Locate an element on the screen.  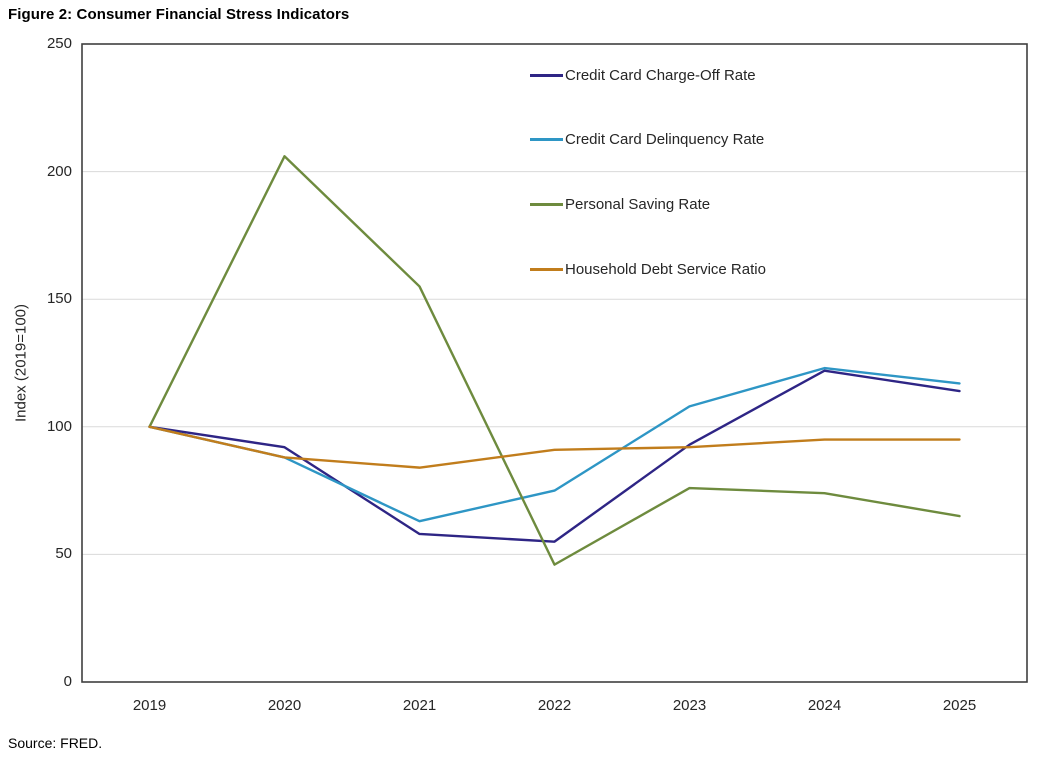
y-axis-title: Index (2019=100) is located at coordinates (21, 363).